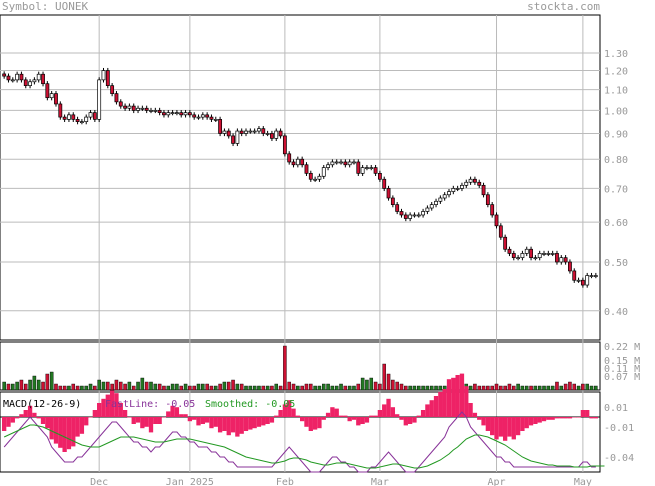 The height and width of the screenshot is (486, 655). I want to click on fastline-legend: FastLine: -0.05, so click(150, 404).